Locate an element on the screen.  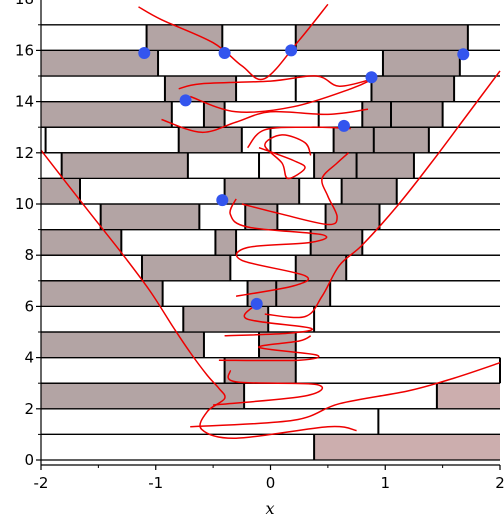
x-tick-label: 1 is located at coordinates (385, 483).